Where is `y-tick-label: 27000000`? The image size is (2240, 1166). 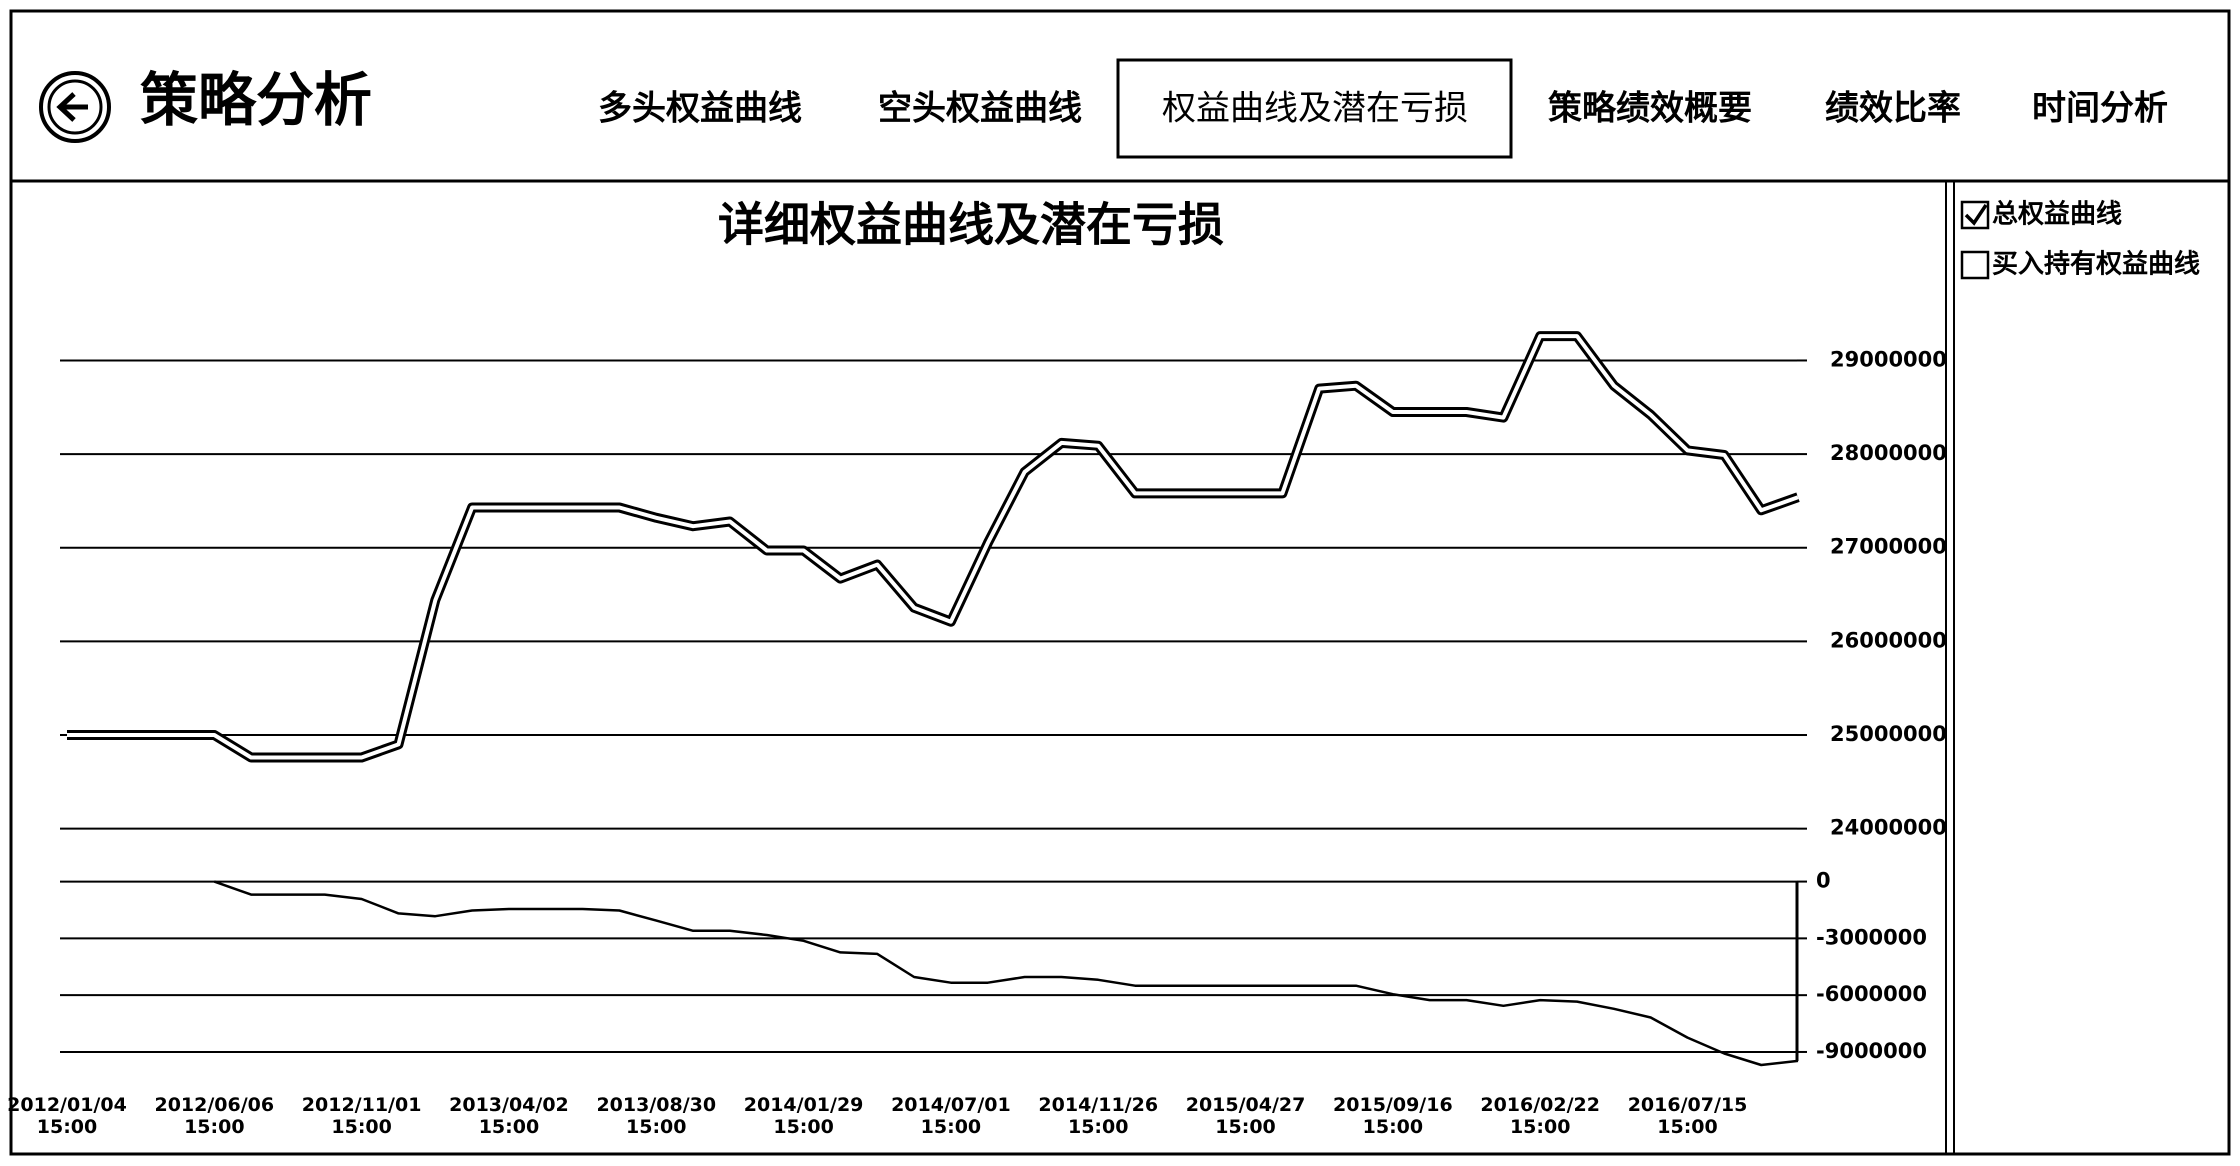
y-tick-label: 27000000 is located at coordinates (1888, 547).